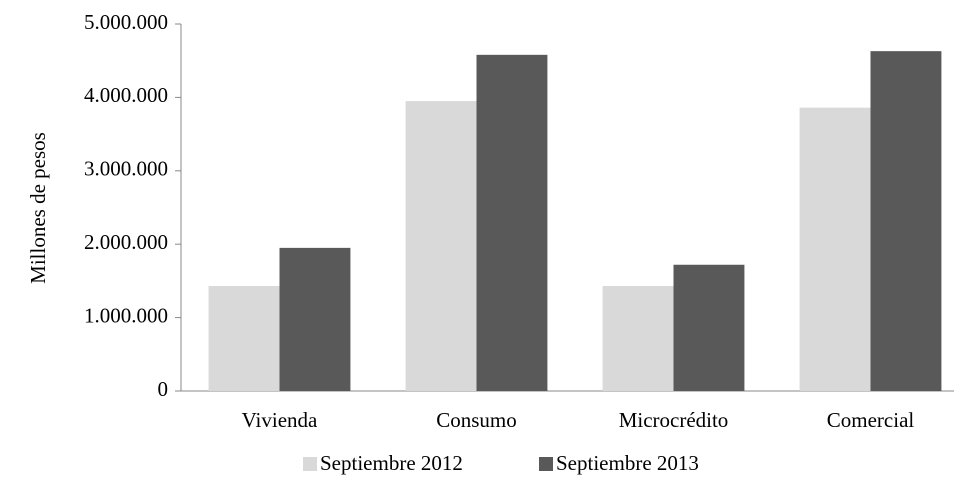 The width and height of the screenshot is (954, 478). I want to click on y-tick-label: 2.000.000, so click(126, 242).